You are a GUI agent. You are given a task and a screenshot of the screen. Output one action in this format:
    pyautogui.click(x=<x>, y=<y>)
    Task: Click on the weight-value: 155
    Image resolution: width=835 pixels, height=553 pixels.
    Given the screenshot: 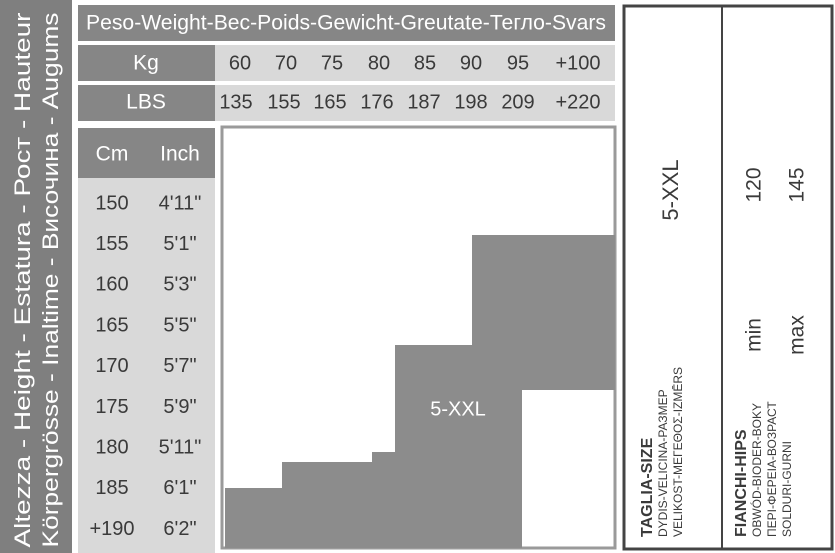 What is the action you would take?
    pyautogui.click(x=283, y=102)
    